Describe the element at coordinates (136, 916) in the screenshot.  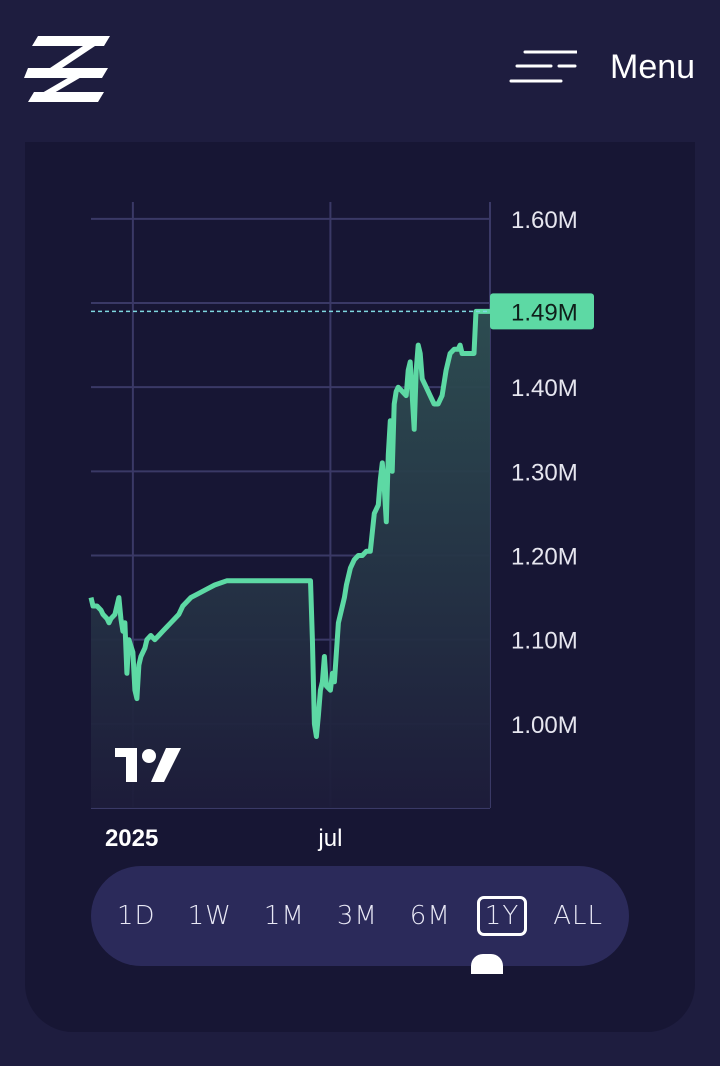
I see `range-option-1d: 1D` at that location.